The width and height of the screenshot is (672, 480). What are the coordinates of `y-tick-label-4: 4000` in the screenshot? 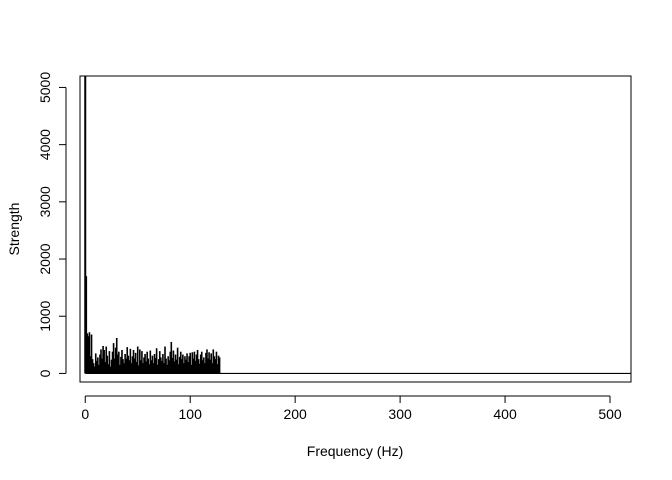 It's located at (45, 144).